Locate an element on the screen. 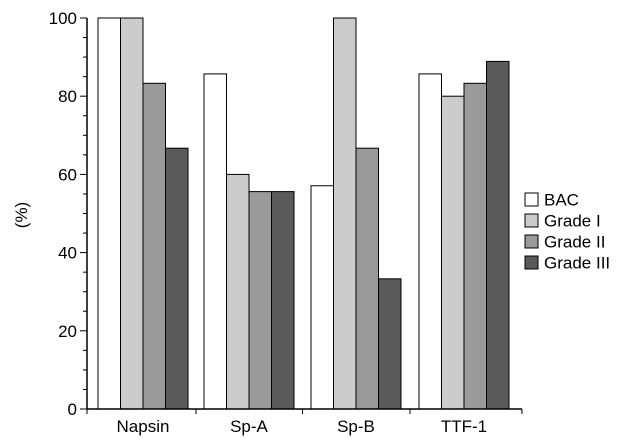 The height and width of the screenshot is (439, 626). y-tick-label: 60 is located at coordinates (67, 174).